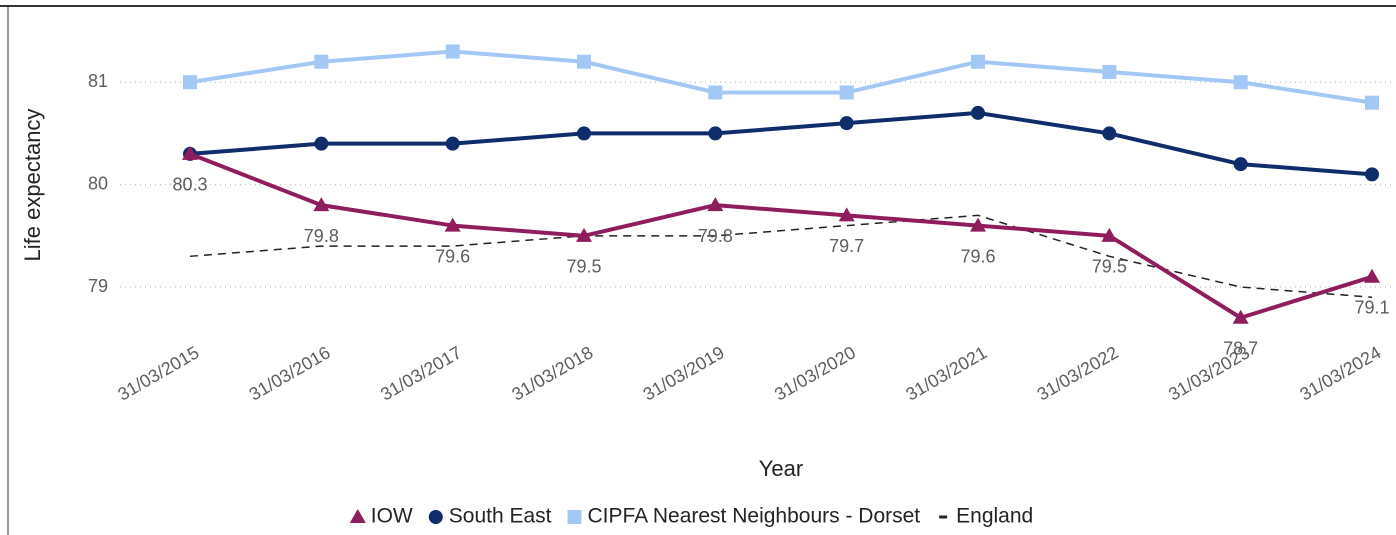 The height and width of the screenshot is (535, 1396). I want to click on data-label: 78.7, so click(1240, 349).